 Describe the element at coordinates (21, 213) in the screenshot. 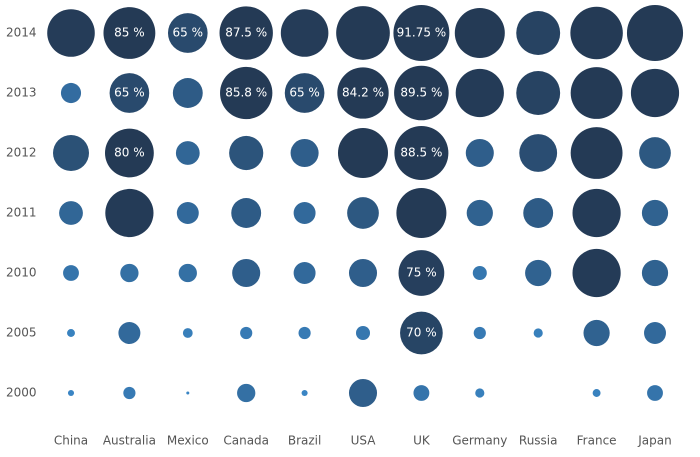

I see `y-tick-label: 2011` at that location.